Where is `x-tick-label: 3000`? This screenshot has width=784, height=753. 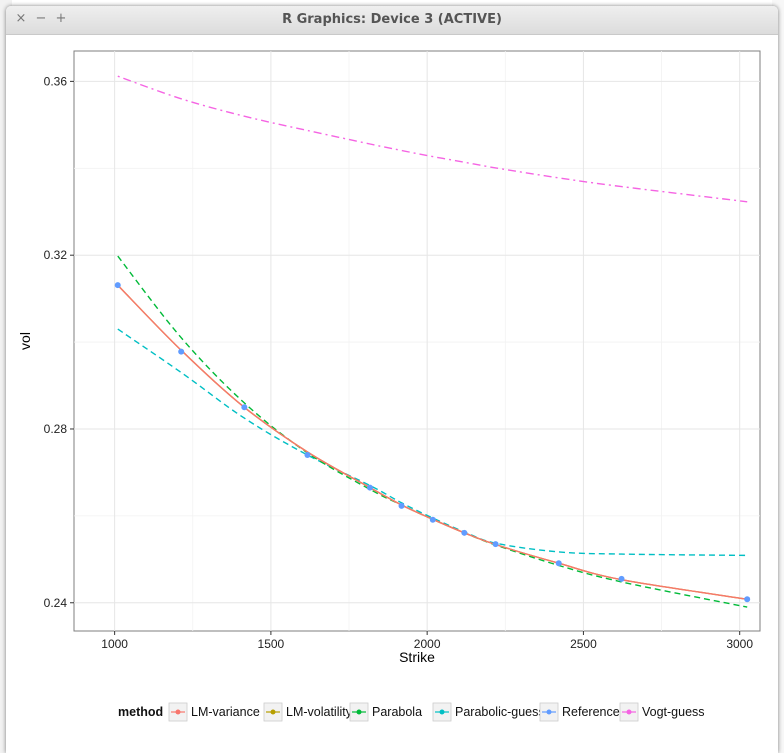 x-tick-label: 3000 is located at coordinates (739, 644).